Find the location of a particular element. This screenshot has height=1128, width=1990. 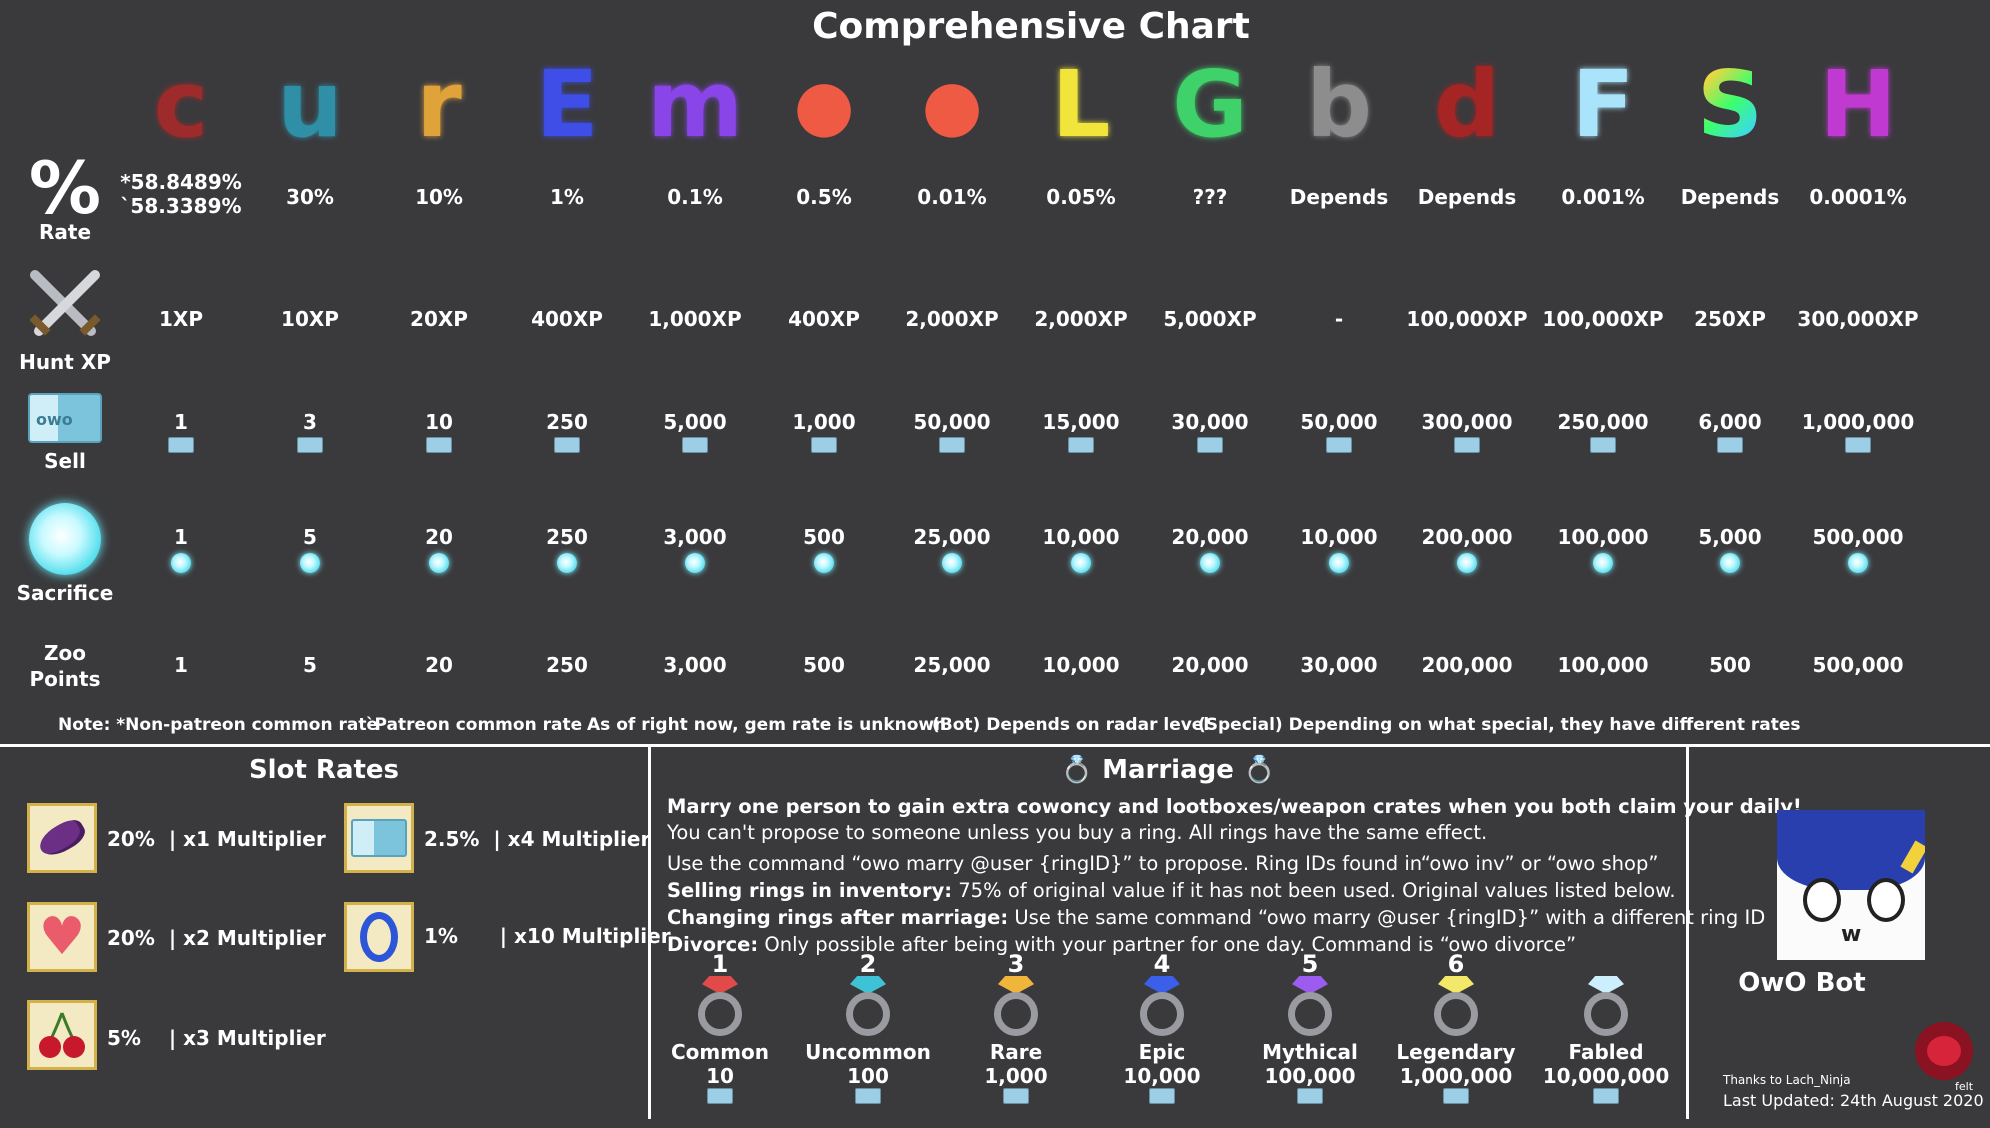

sell-cell: 10 is located at coordinates (439, 434).